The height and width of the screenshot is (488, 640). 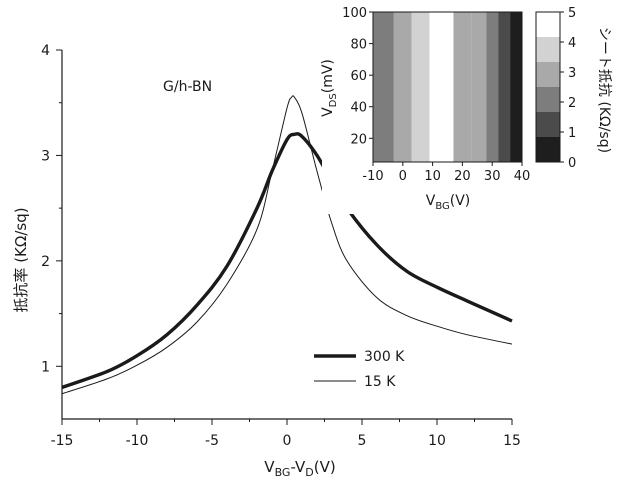 I want to click on legend-label: 300 K, so click(x=384, y=357).